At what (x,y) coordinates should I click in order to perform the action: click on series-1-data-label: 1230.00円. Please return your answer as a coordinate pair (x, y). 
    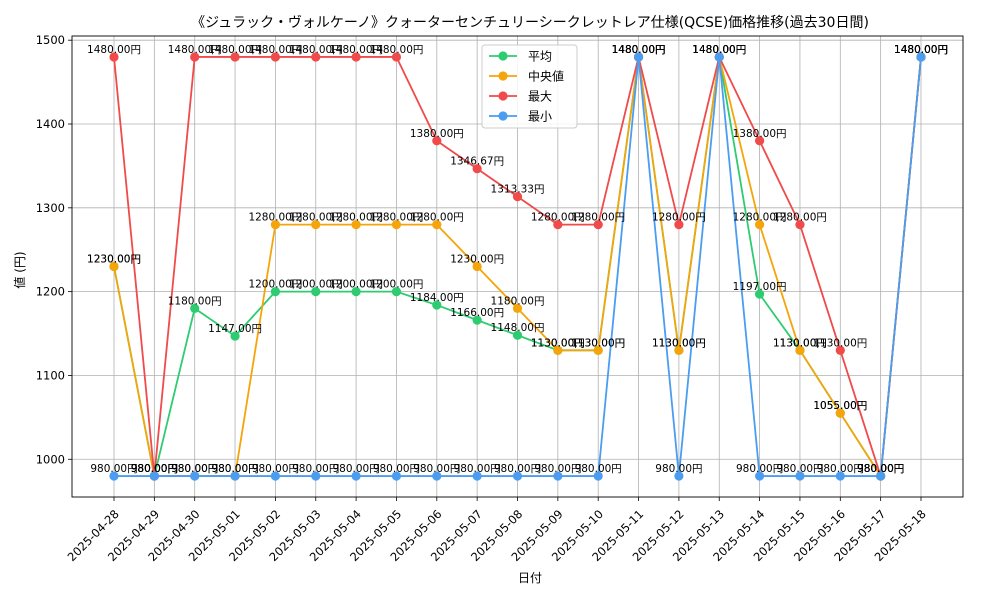
    Looking at the image, I should click on (114, 260).